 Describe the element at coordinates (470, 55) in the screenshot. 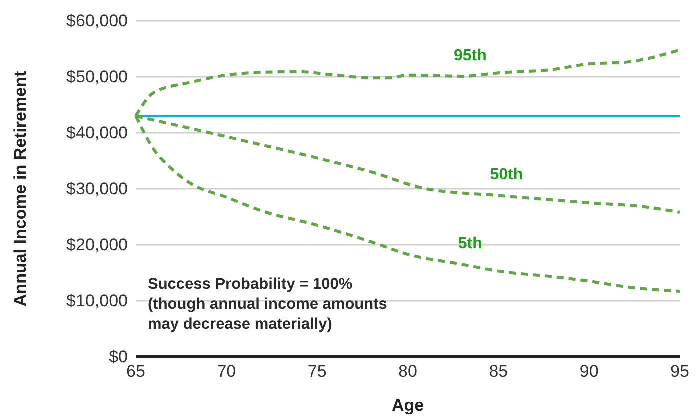

I see `series-label: 95th` at that location.